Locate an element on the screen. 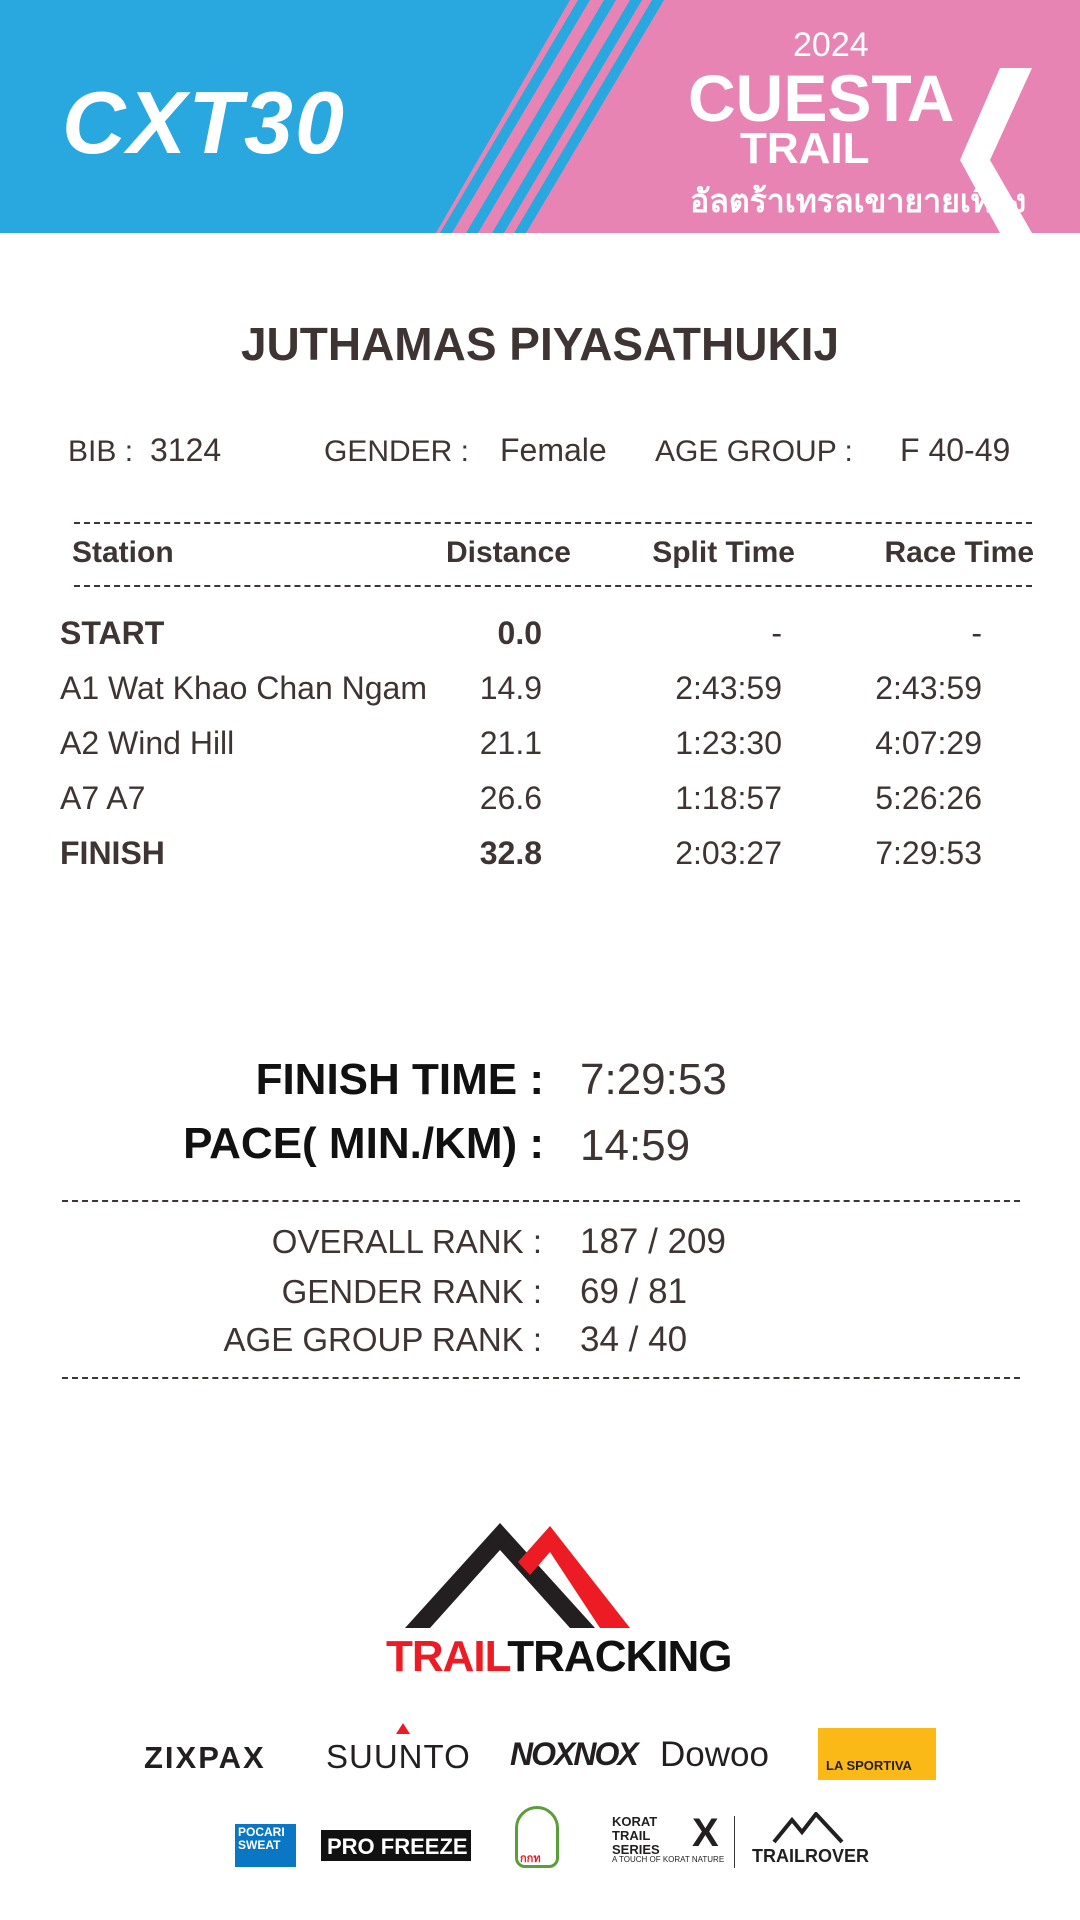  station-cell: A2 Wind Hill is located at coordinates (147, 743).